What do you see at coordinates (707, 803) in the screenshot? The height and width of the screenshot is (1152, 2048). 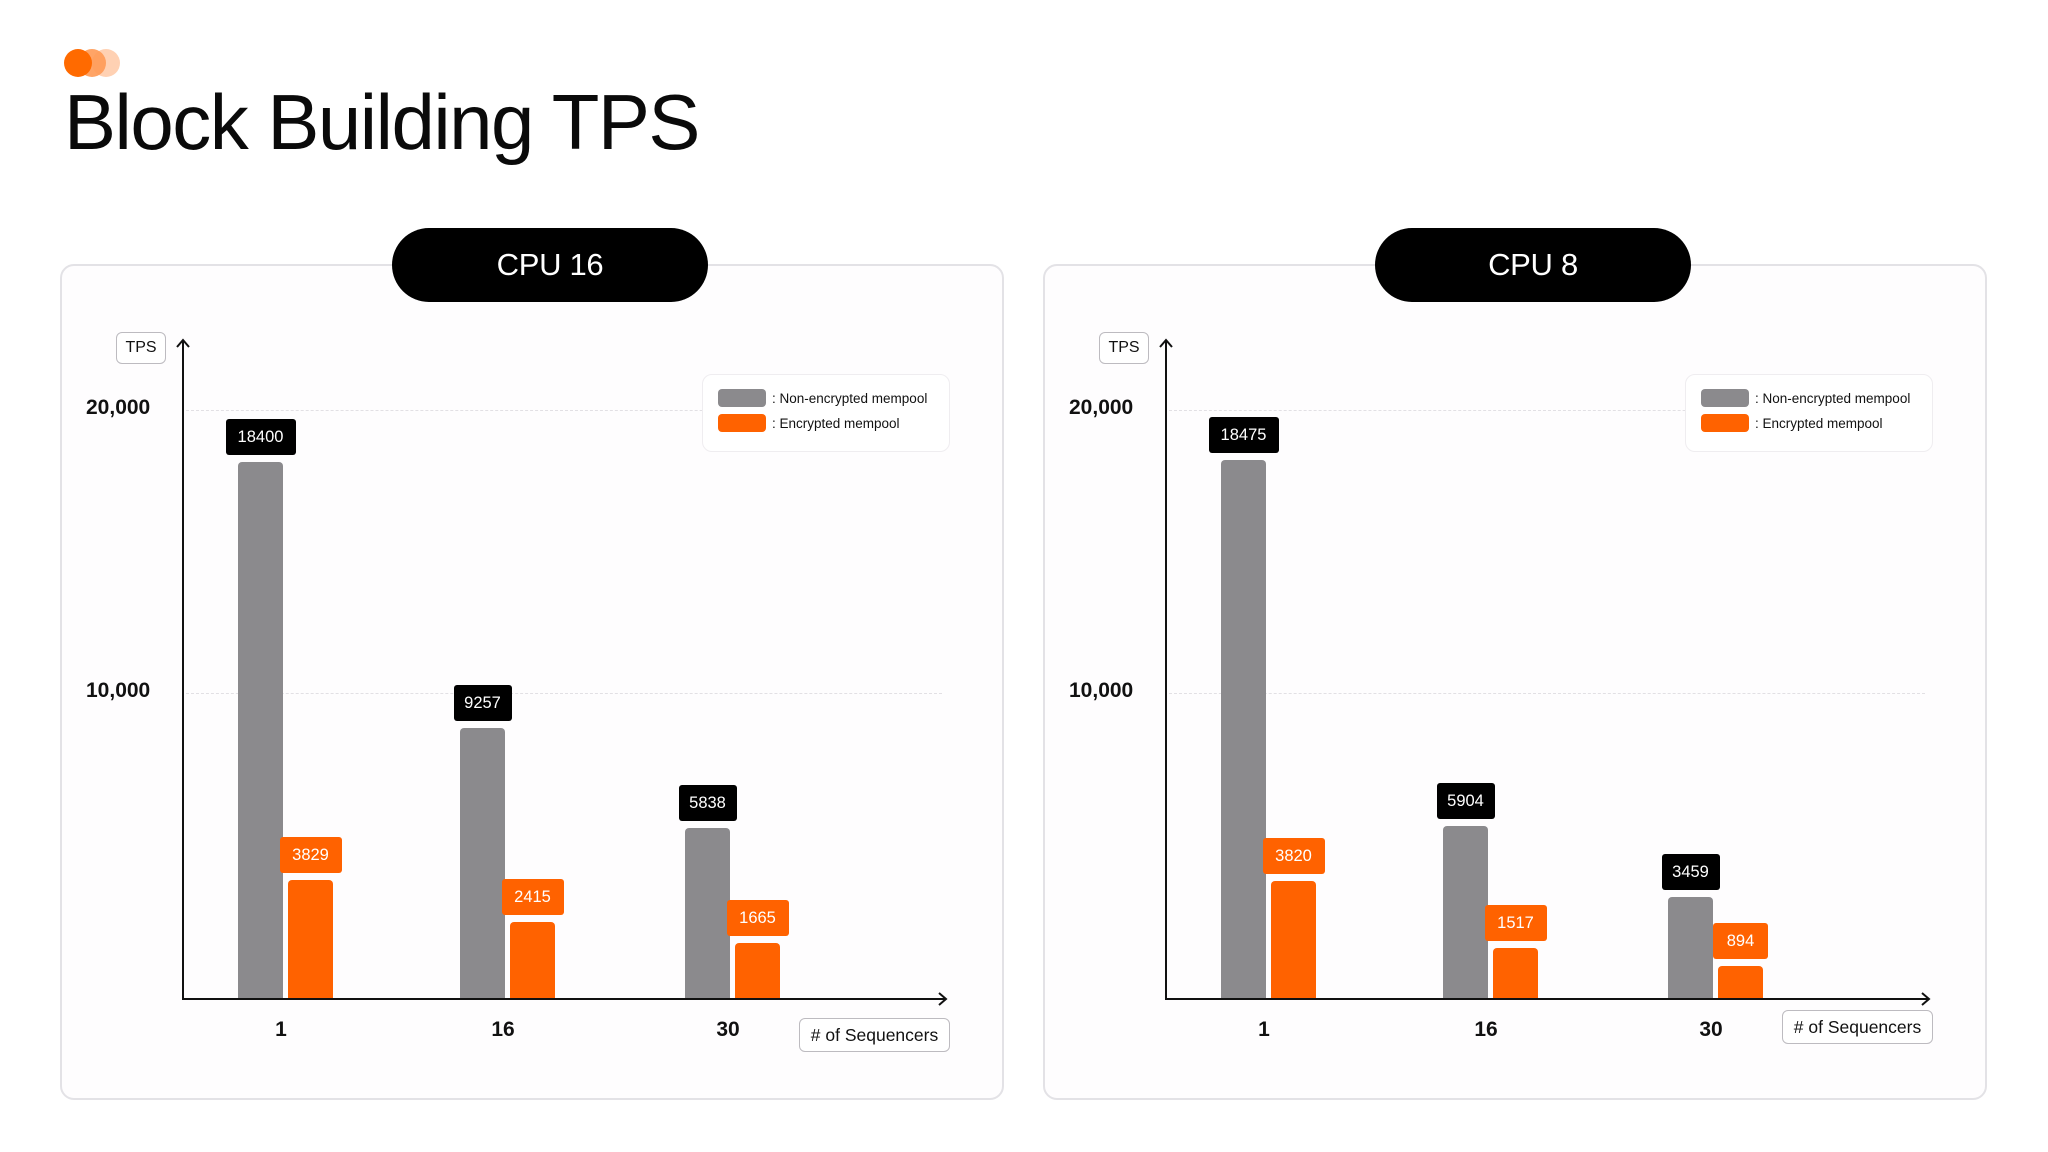 I see `value-label-non-encrypted: 5838` at bounding box center [707, 803].